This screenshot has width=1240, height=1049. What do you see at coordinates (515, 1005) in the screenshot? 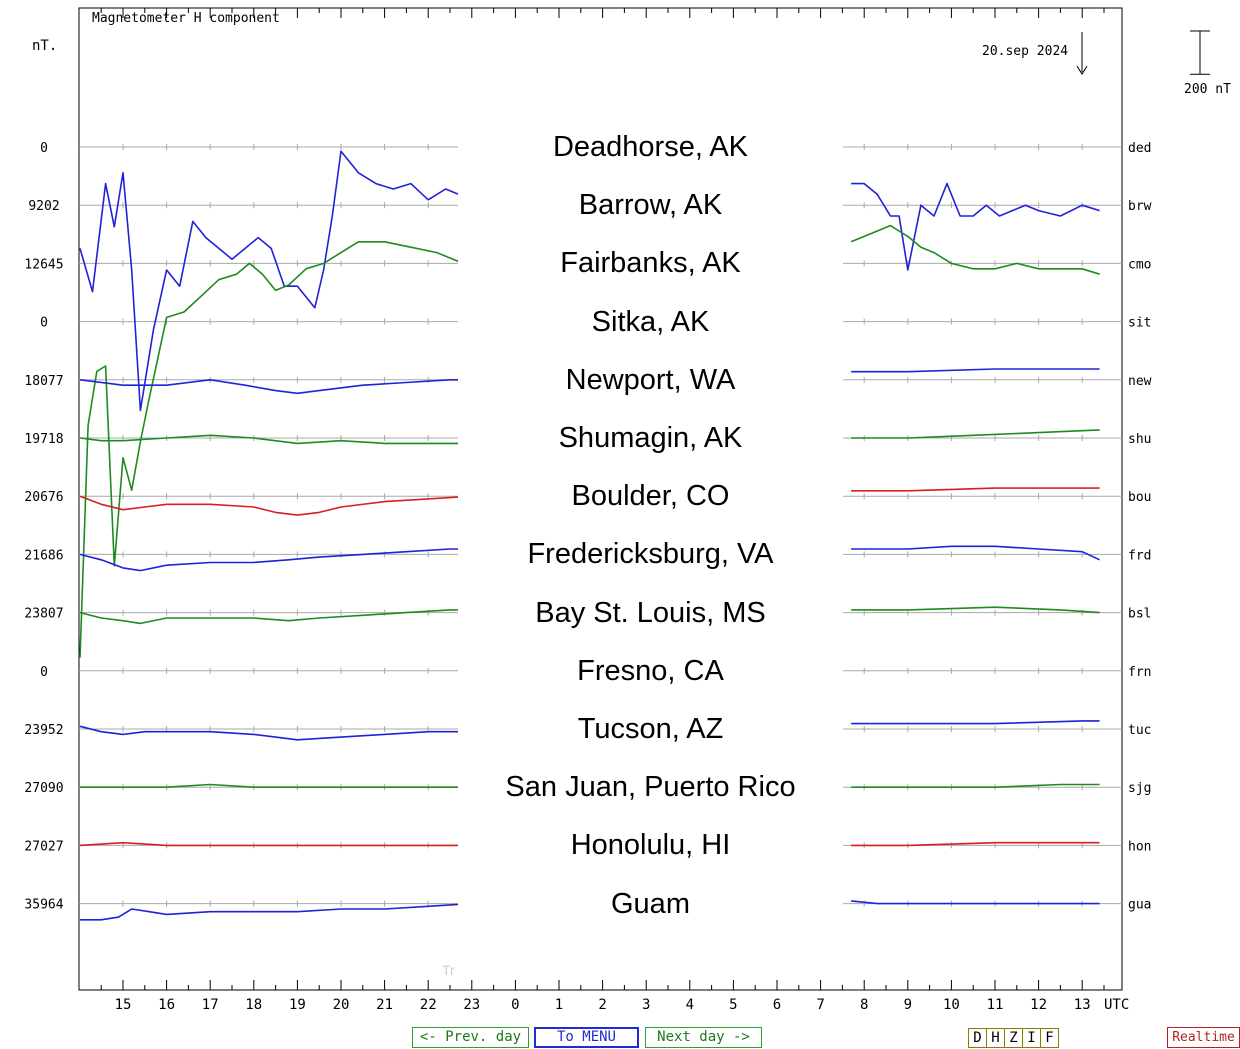
I see `x-tick-label: 0` at bounding box center [515, 1005].